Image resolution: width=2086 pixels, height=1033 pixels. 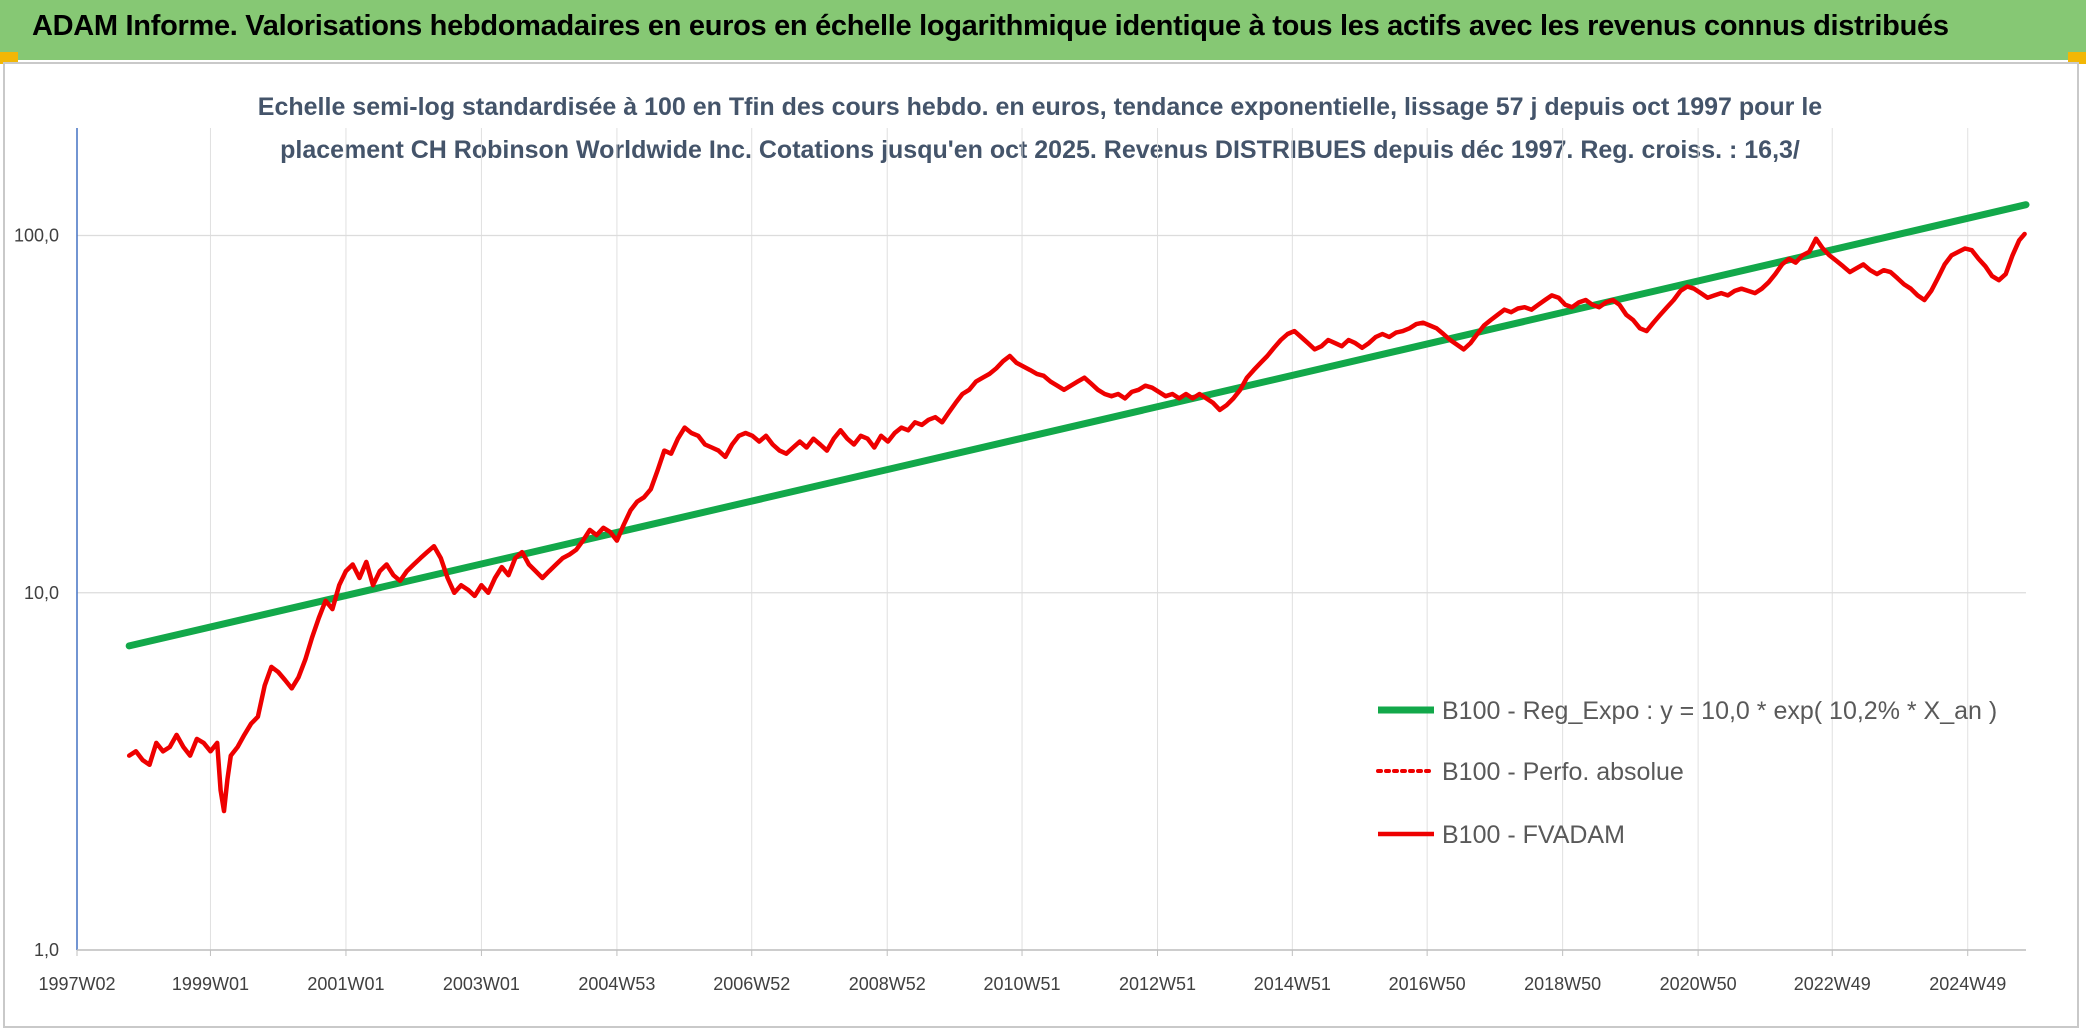 I want to click on x-tick-label: 2008W52, so click(x=887, y=984).